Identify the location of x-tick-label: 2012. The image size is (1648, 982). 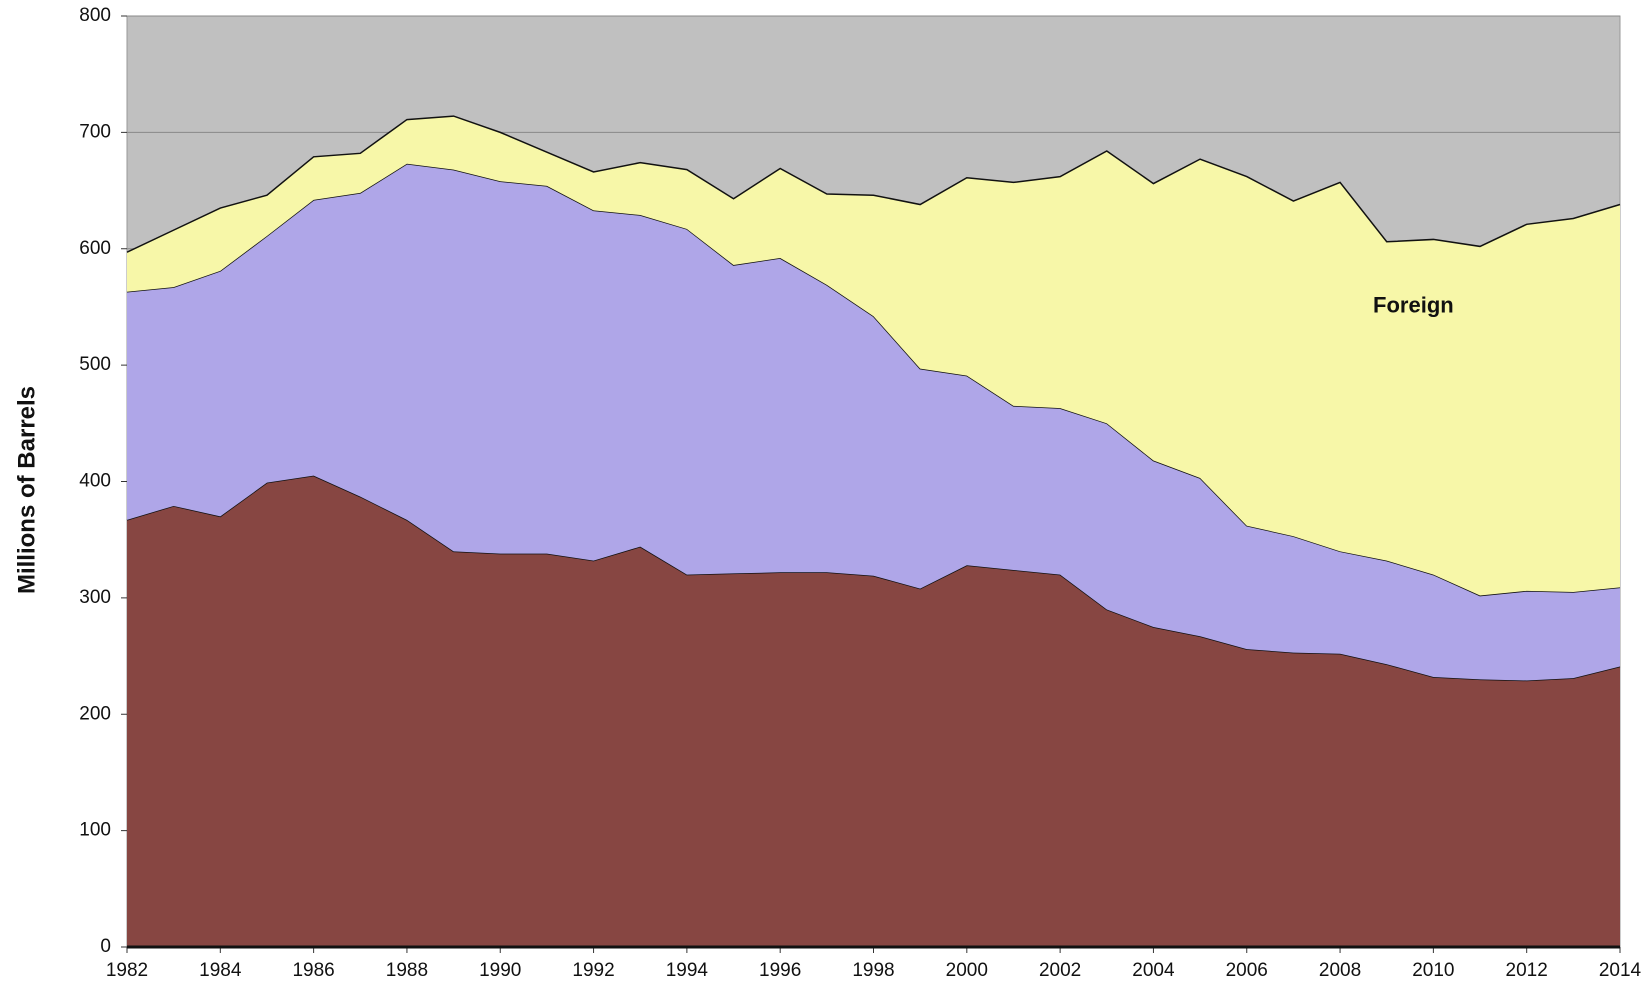
(1527, 970).